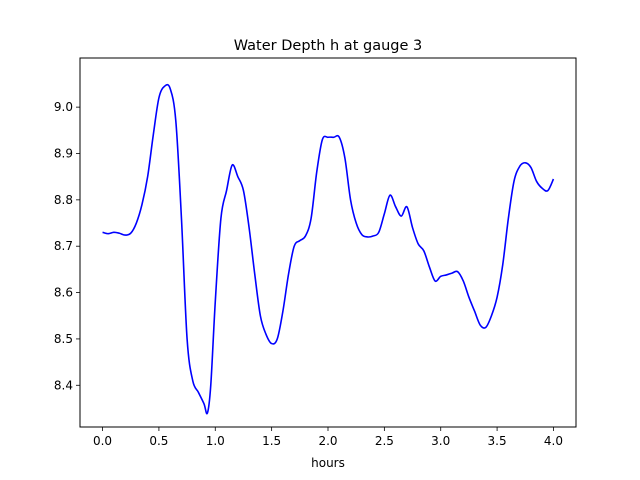  I want to click on x-axis: 0.0 0.5 1.0 1.5 2.0 2.5 3.0 3.5 4.0, so click(328, 437).